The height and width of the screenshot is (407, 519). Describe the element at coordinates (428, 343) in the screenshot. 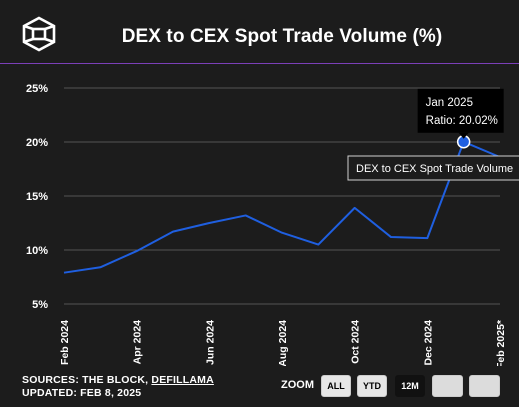

I see `x-tick-label: Dec 2024` at that location.